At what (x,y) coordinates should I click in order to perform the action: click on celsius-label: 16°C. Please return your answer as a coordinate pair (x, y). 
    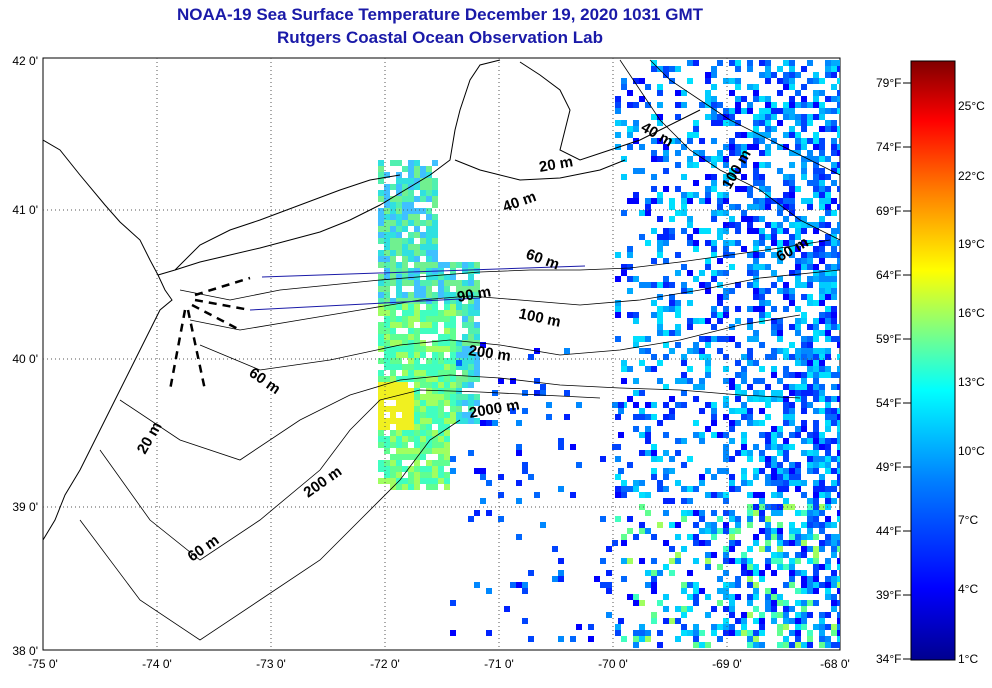
    Looking at the image, I should click on (971, 313).